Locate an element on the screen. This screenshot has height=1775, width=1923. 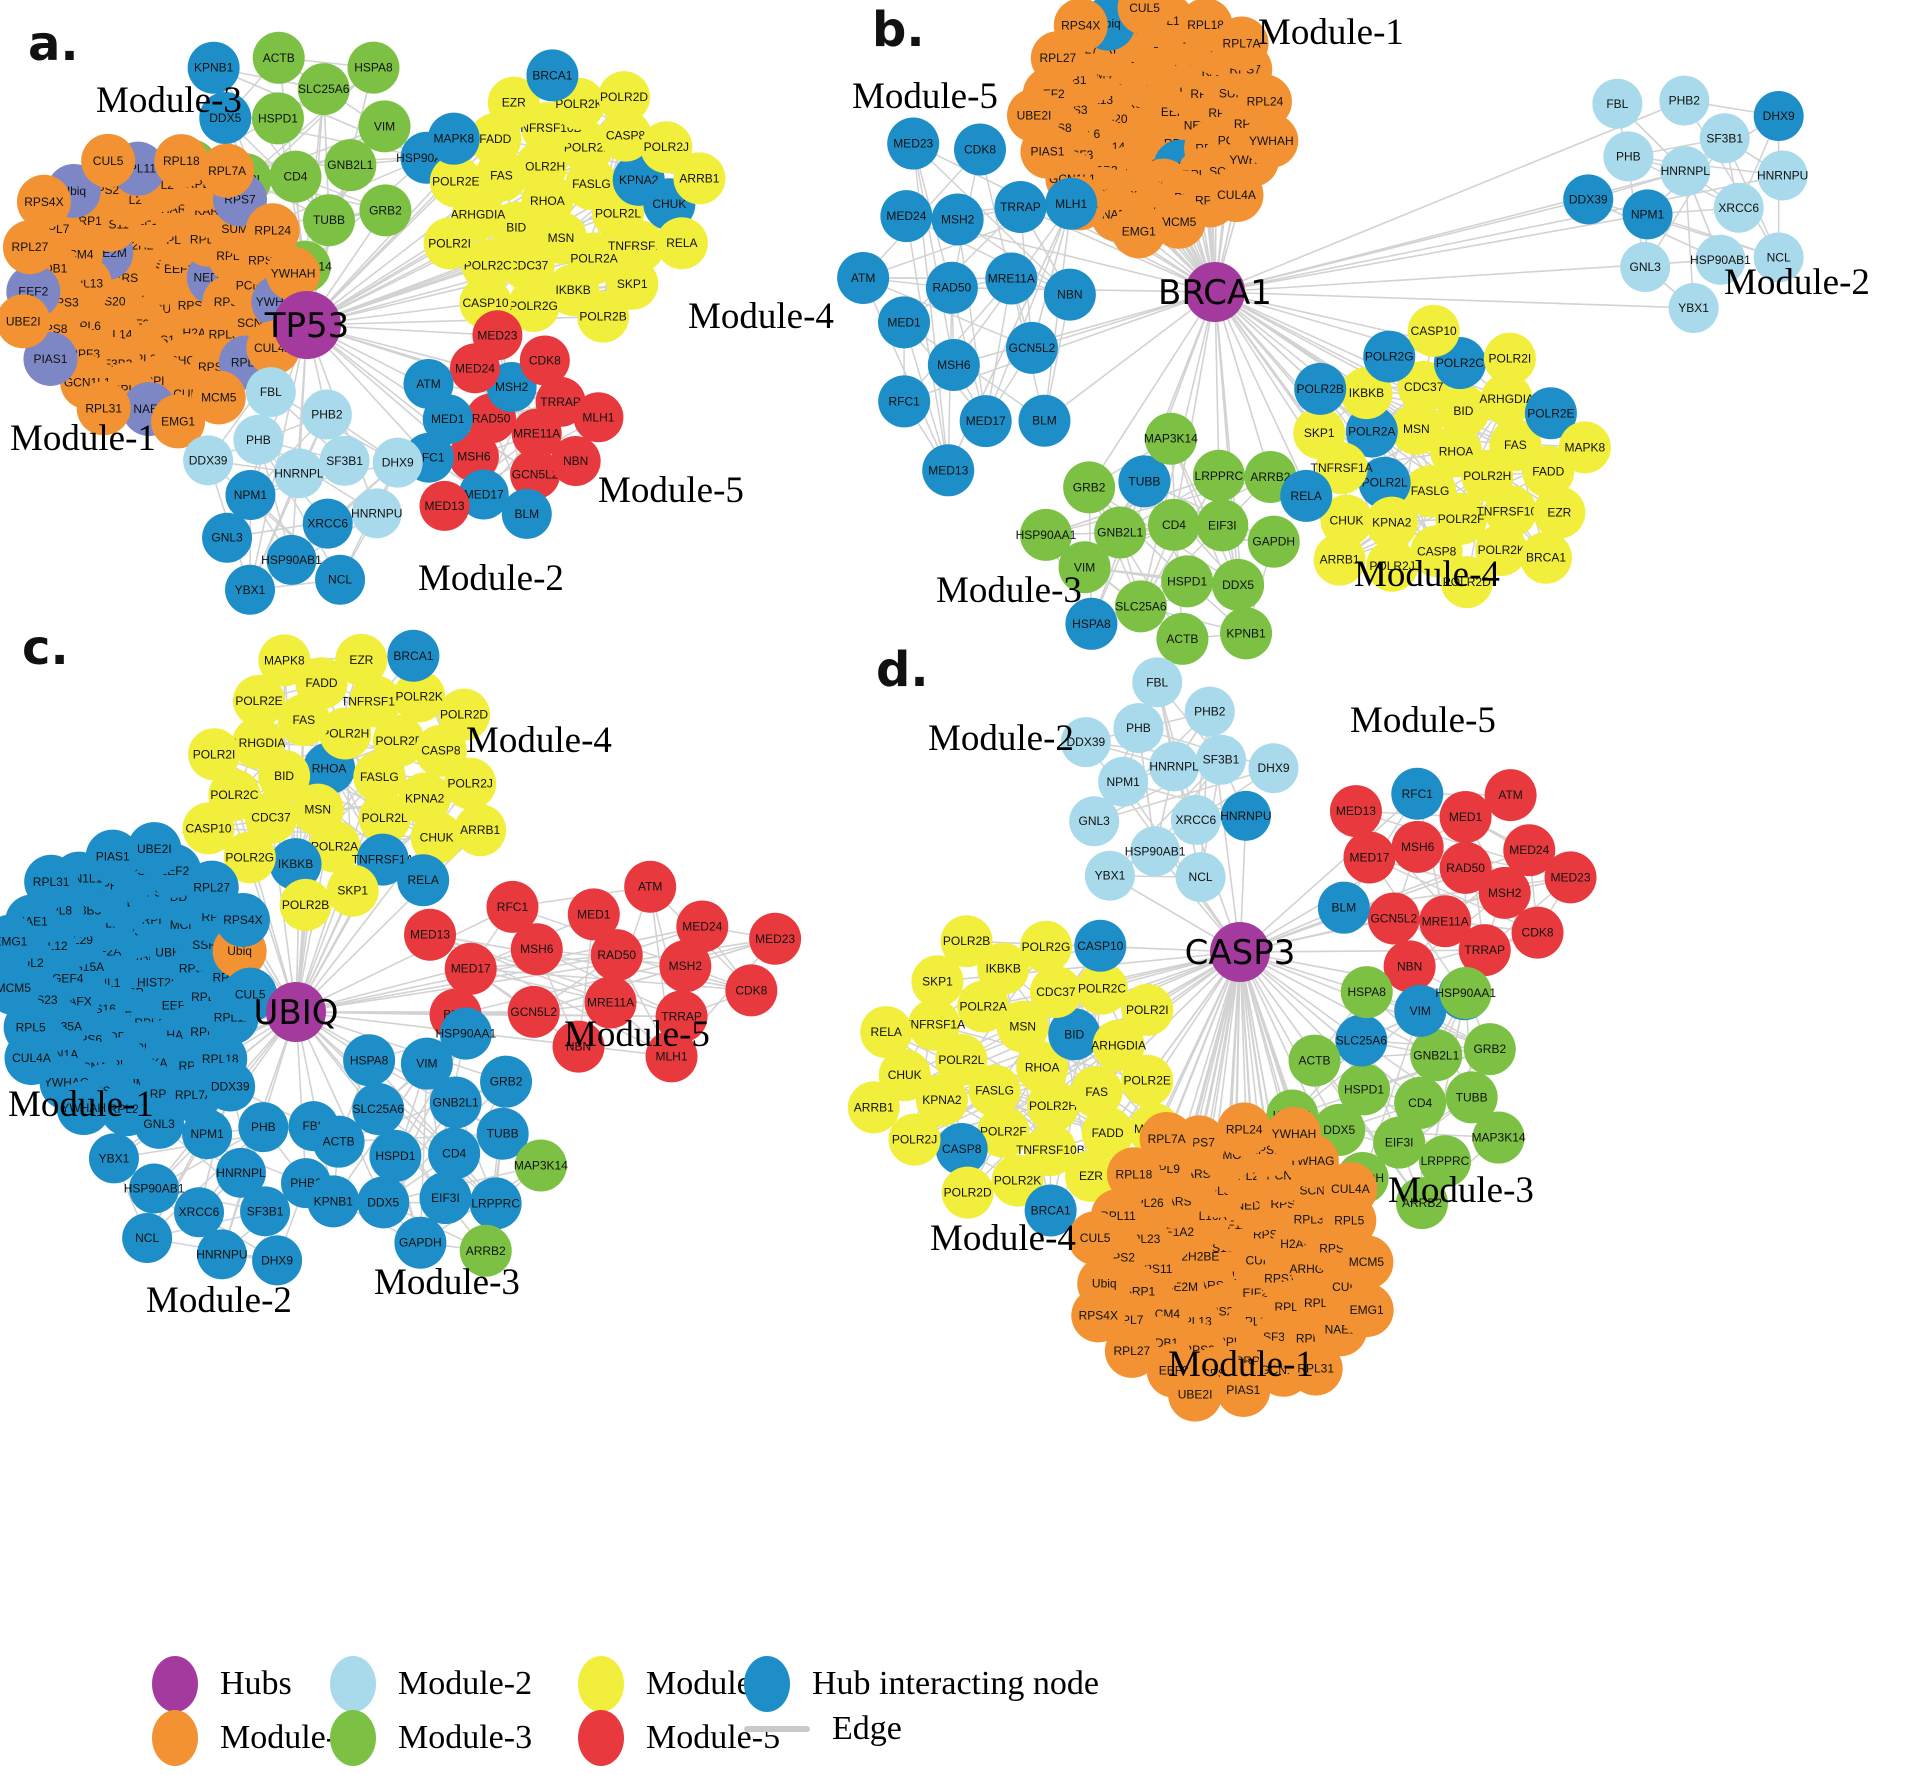
node-POLR2G: POLR2G is located at coordinates (249, 857).